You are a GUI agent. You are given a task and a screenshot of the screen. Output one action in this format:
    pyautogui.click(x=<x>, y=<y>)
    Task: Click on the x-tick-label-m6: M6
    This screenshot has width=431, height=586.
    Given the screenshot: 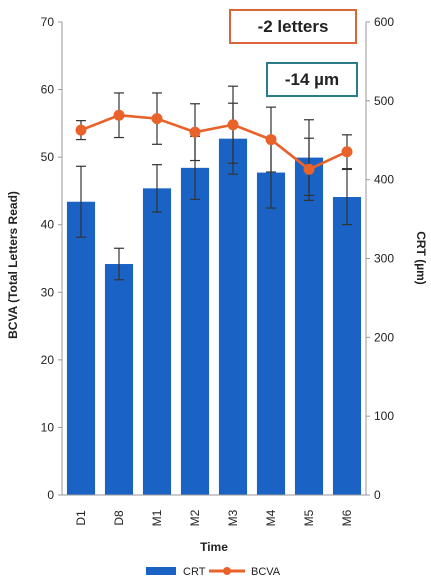 What is the action you would take?
    pyautogui.click(x=347, y=517)
    